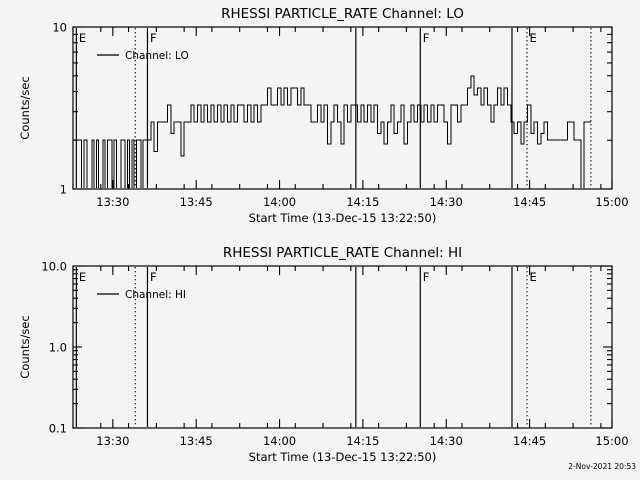 Image resolution: width=640 pixels, height=480 pixels. Describe the element at coordinates (58, 429) in the screenshot. I see `y-tick-label: 0.1` at that location.